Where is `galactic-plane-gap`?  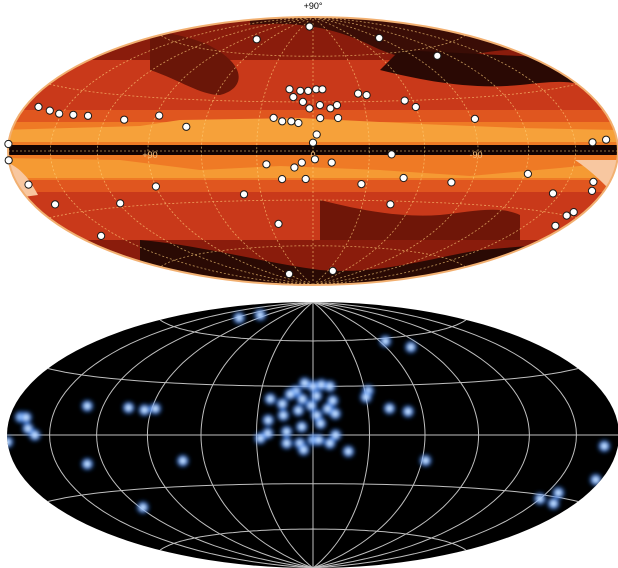
galactic-plane-gap is located at coordinates (313, 150).